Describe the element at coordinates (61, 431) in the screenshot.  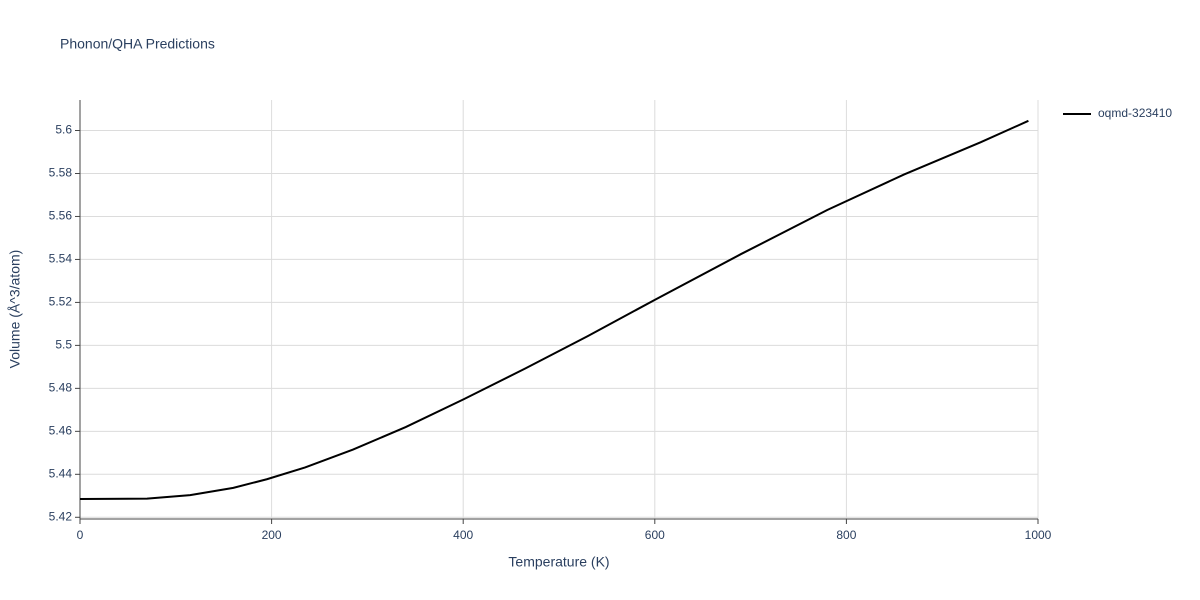
I see `y-tick-label: 5.46` at that location.